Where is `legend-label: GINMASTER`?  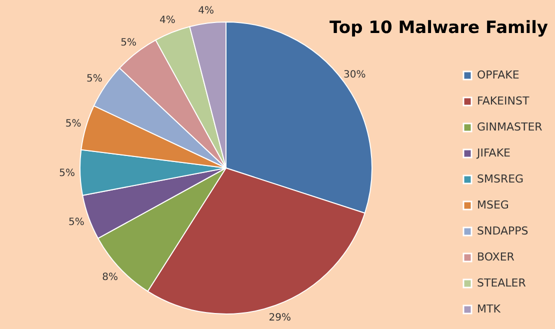 legend-label: GINMASTER is located at coordinates (510, 127).